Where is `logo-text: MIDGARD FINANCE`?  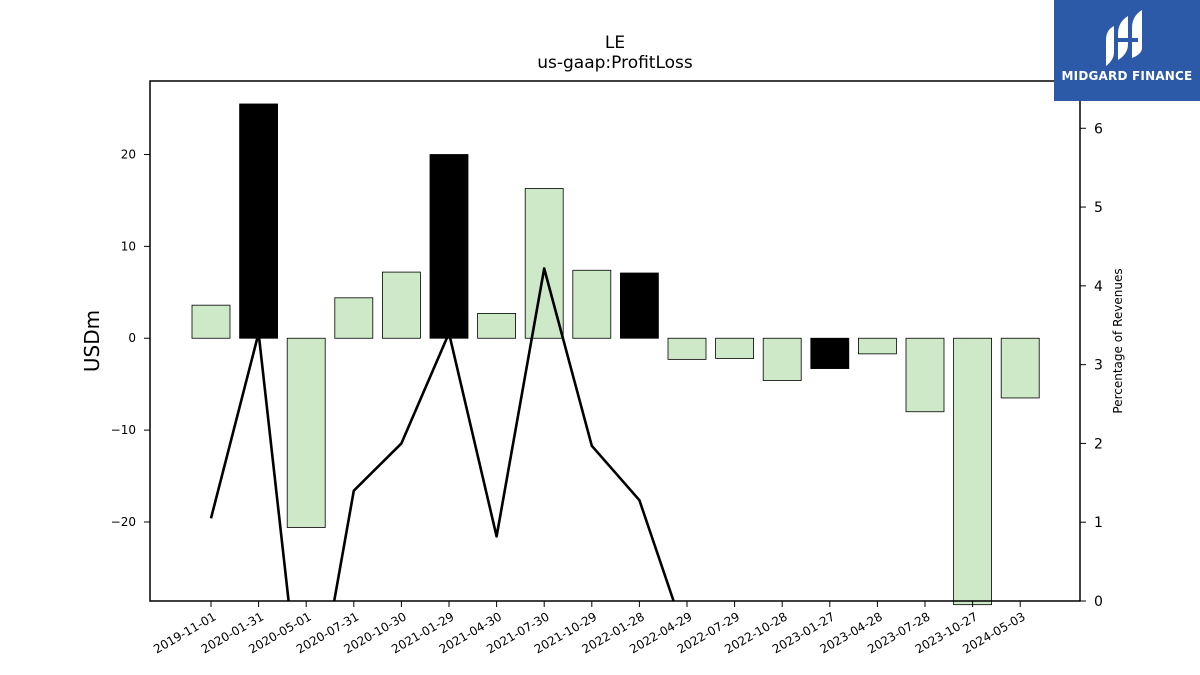 logo-text: MIDGARD FINANCE is located at coordinates (1127, 76).